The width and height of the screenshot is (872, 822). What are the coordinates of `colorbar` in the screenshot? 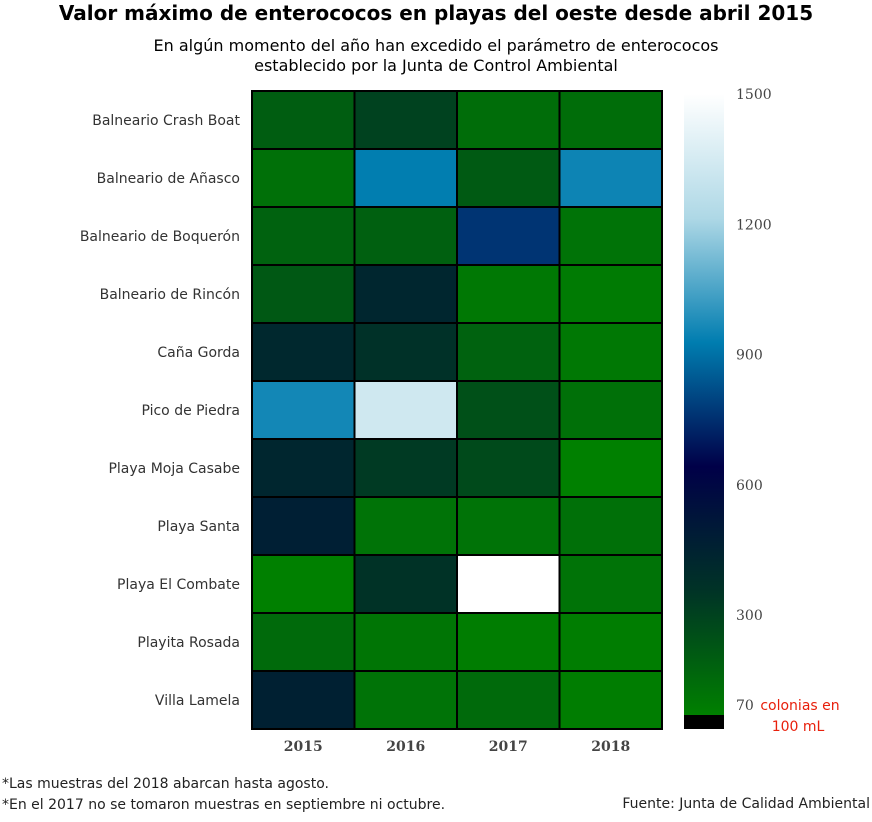 It's located at (704, 404).